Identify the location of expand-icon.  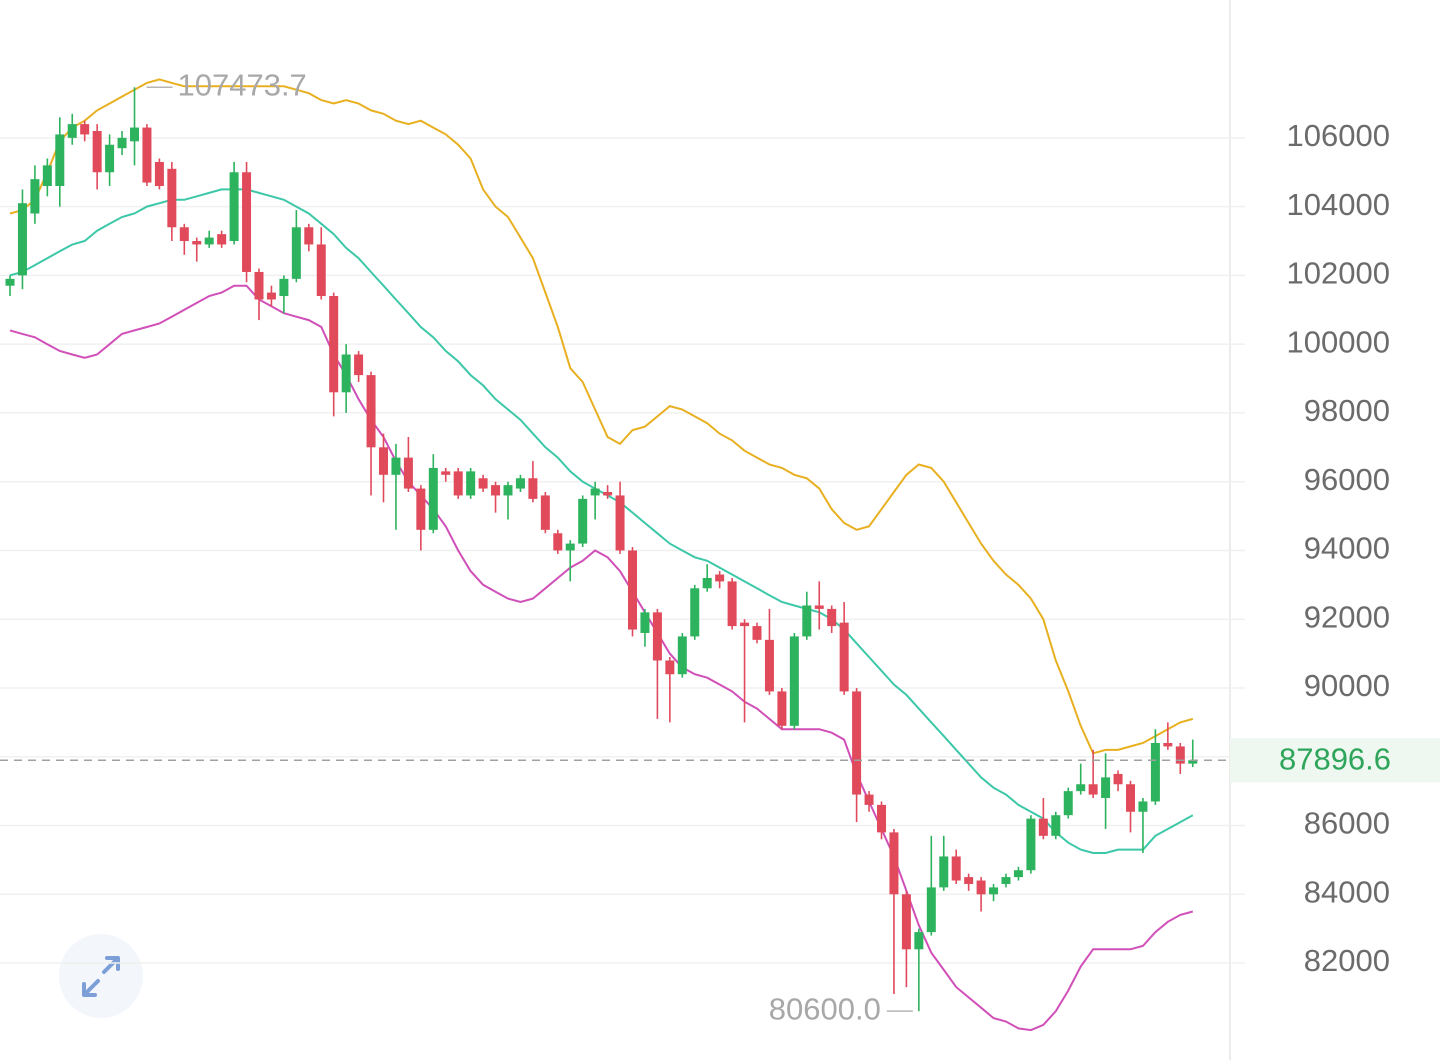
(101, 976).